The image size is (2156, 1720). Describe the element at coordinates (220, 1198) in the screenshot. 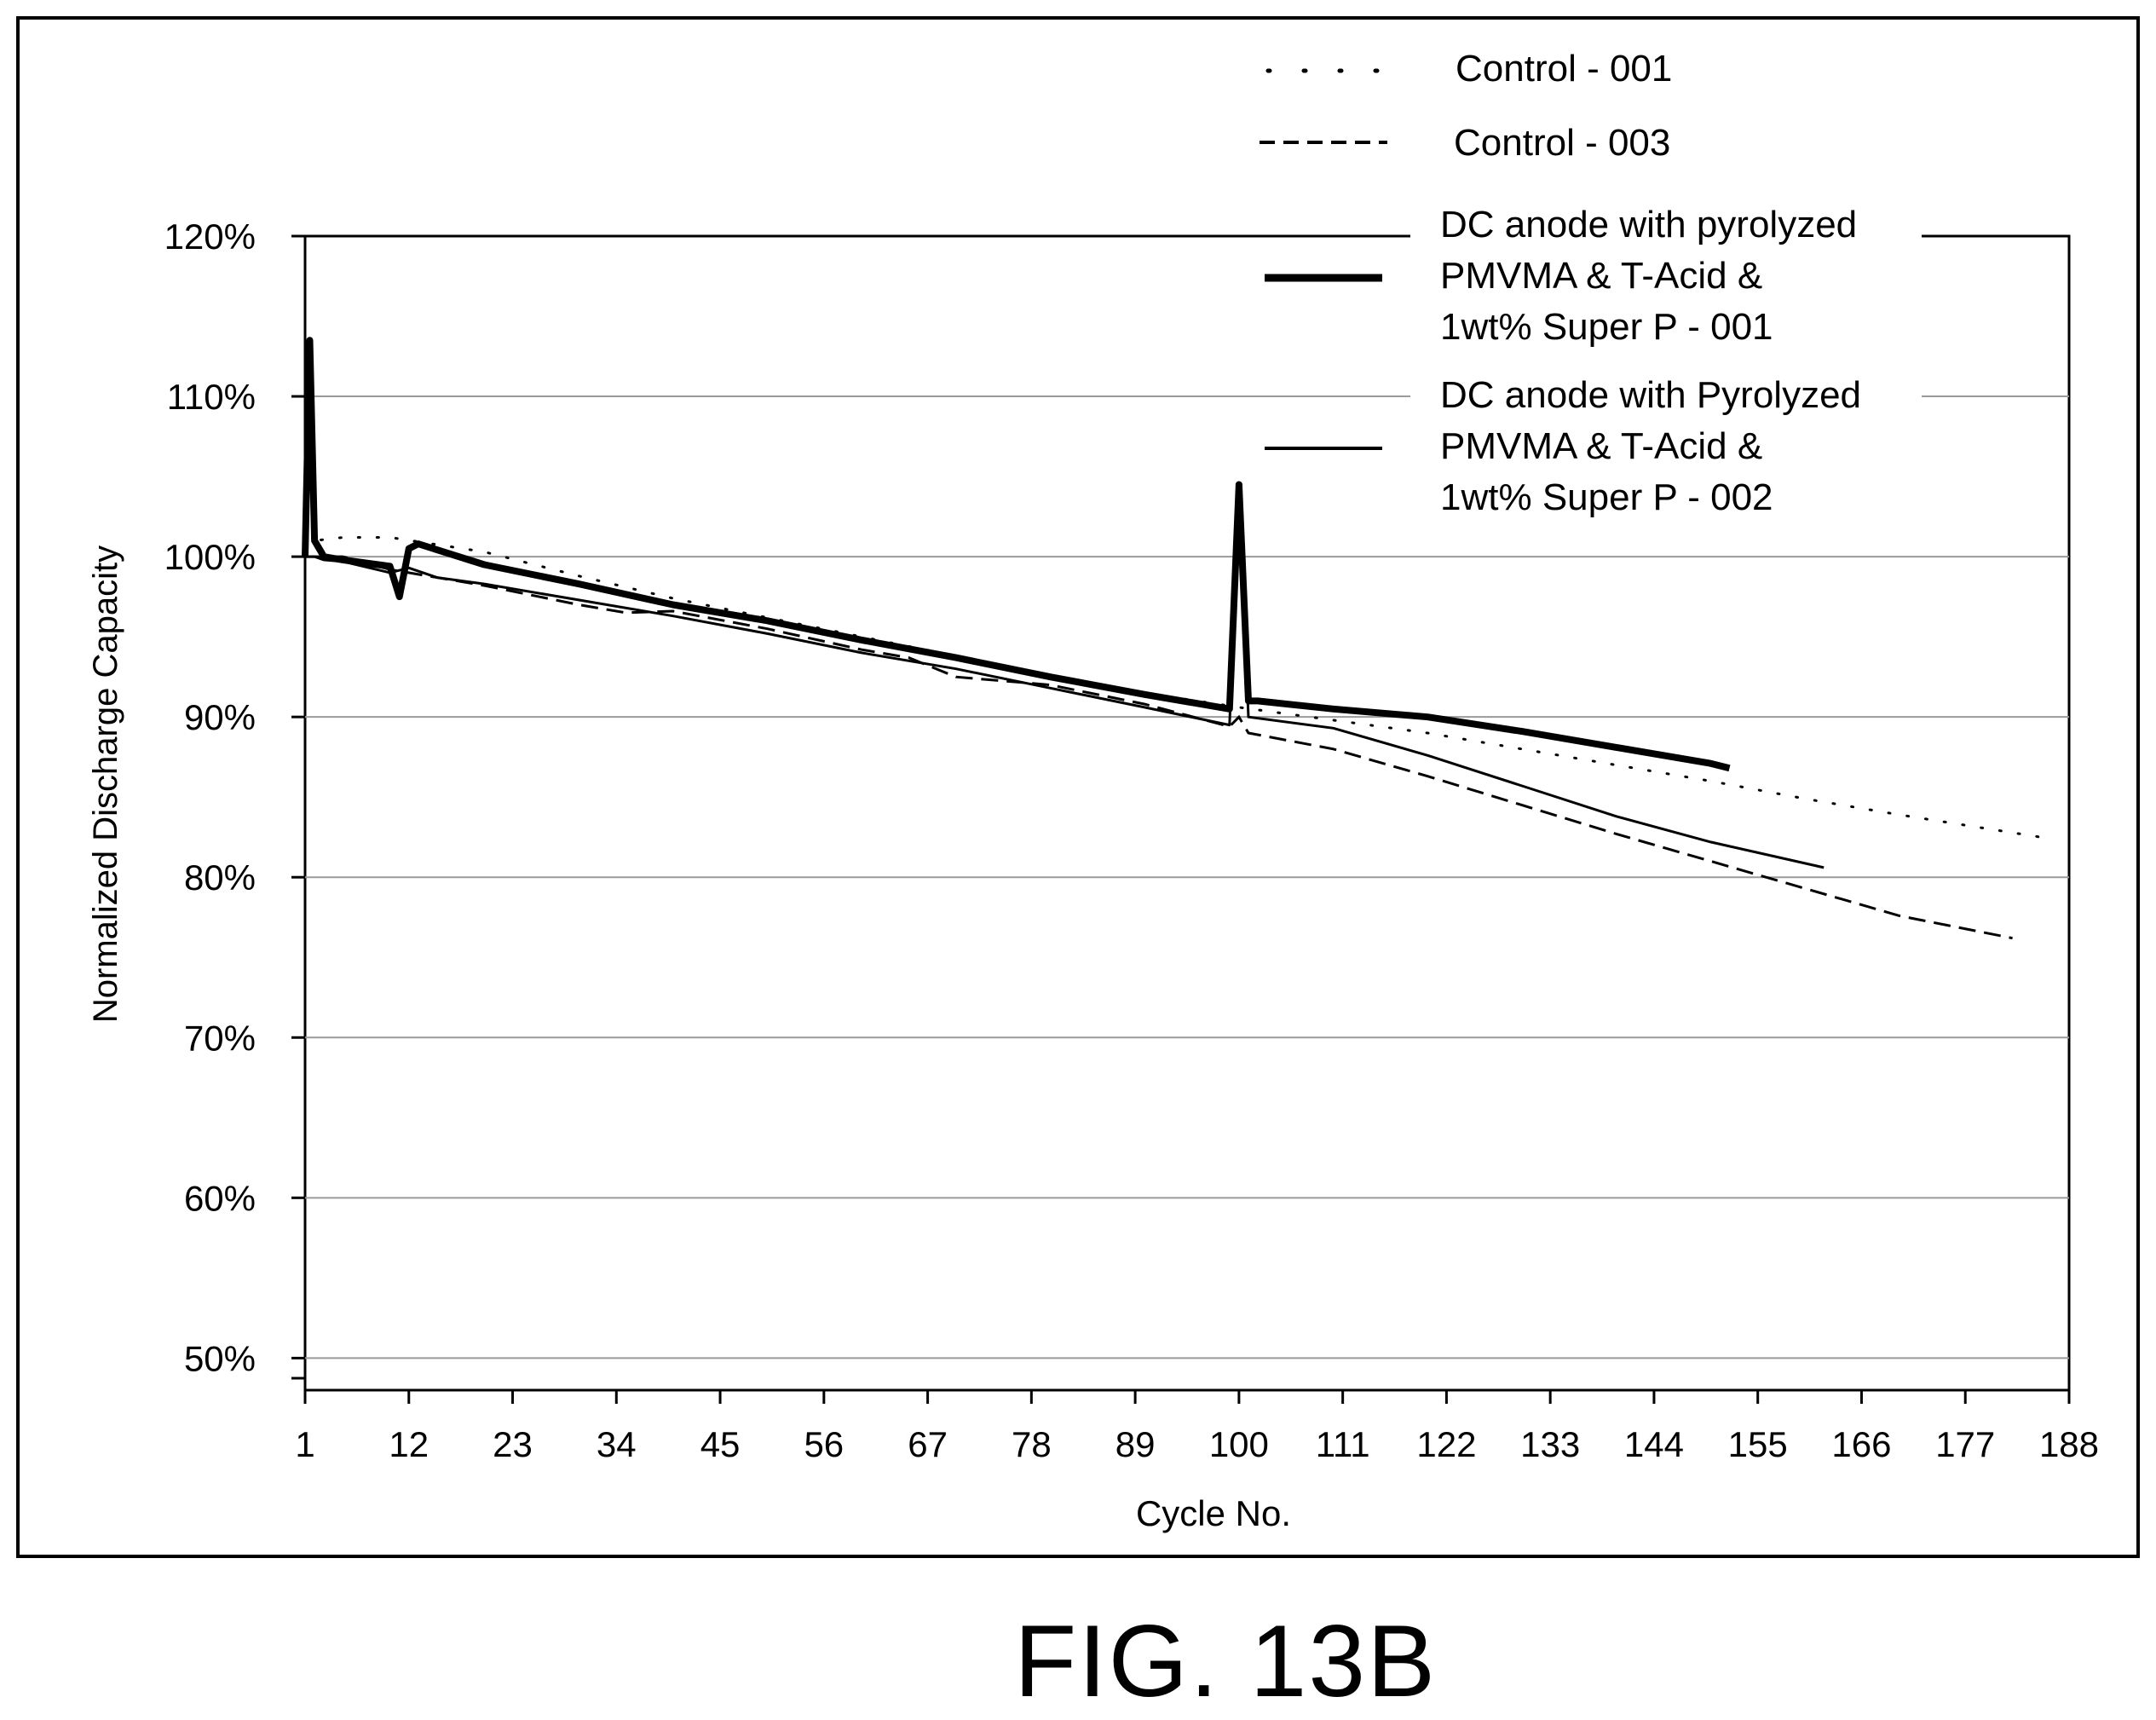

I see `y-tick-label: 60%` at that location.